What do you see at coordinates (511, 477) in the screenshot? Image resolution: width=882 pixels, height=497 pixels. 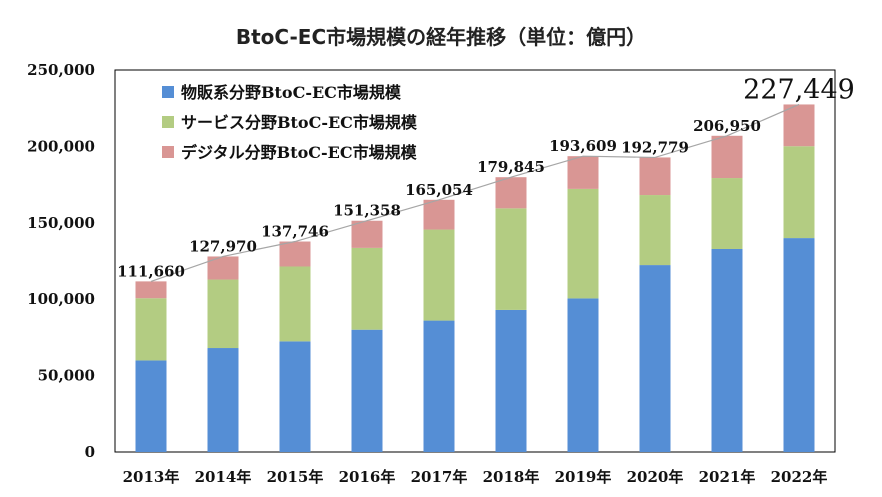 I see `x-tick-label: 2018年` at bounding box center [511, 477].